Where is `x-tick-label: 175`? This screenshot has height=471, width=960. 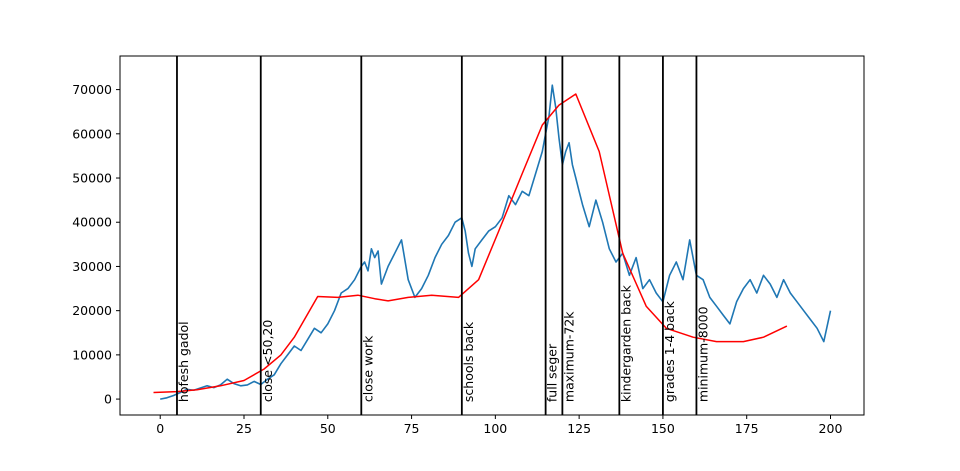 x-tick-label: 175 is located at coordinates (747, 428).